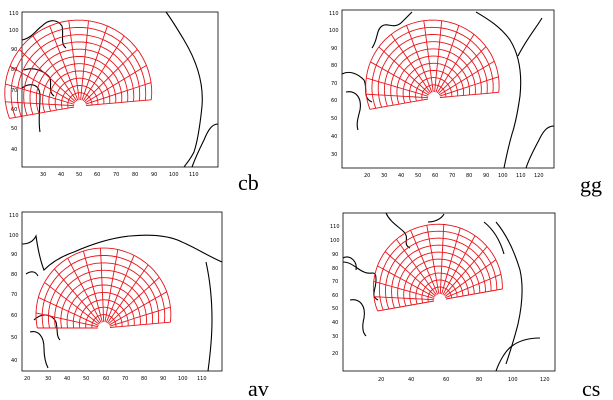 The width and height of the screenshot is (613, 400). Describe the element at coordinates (115, 379) in the screenshot. I see `x-tick-labels: 20 30 40 50 60 70 80 90 100 110` at that location.